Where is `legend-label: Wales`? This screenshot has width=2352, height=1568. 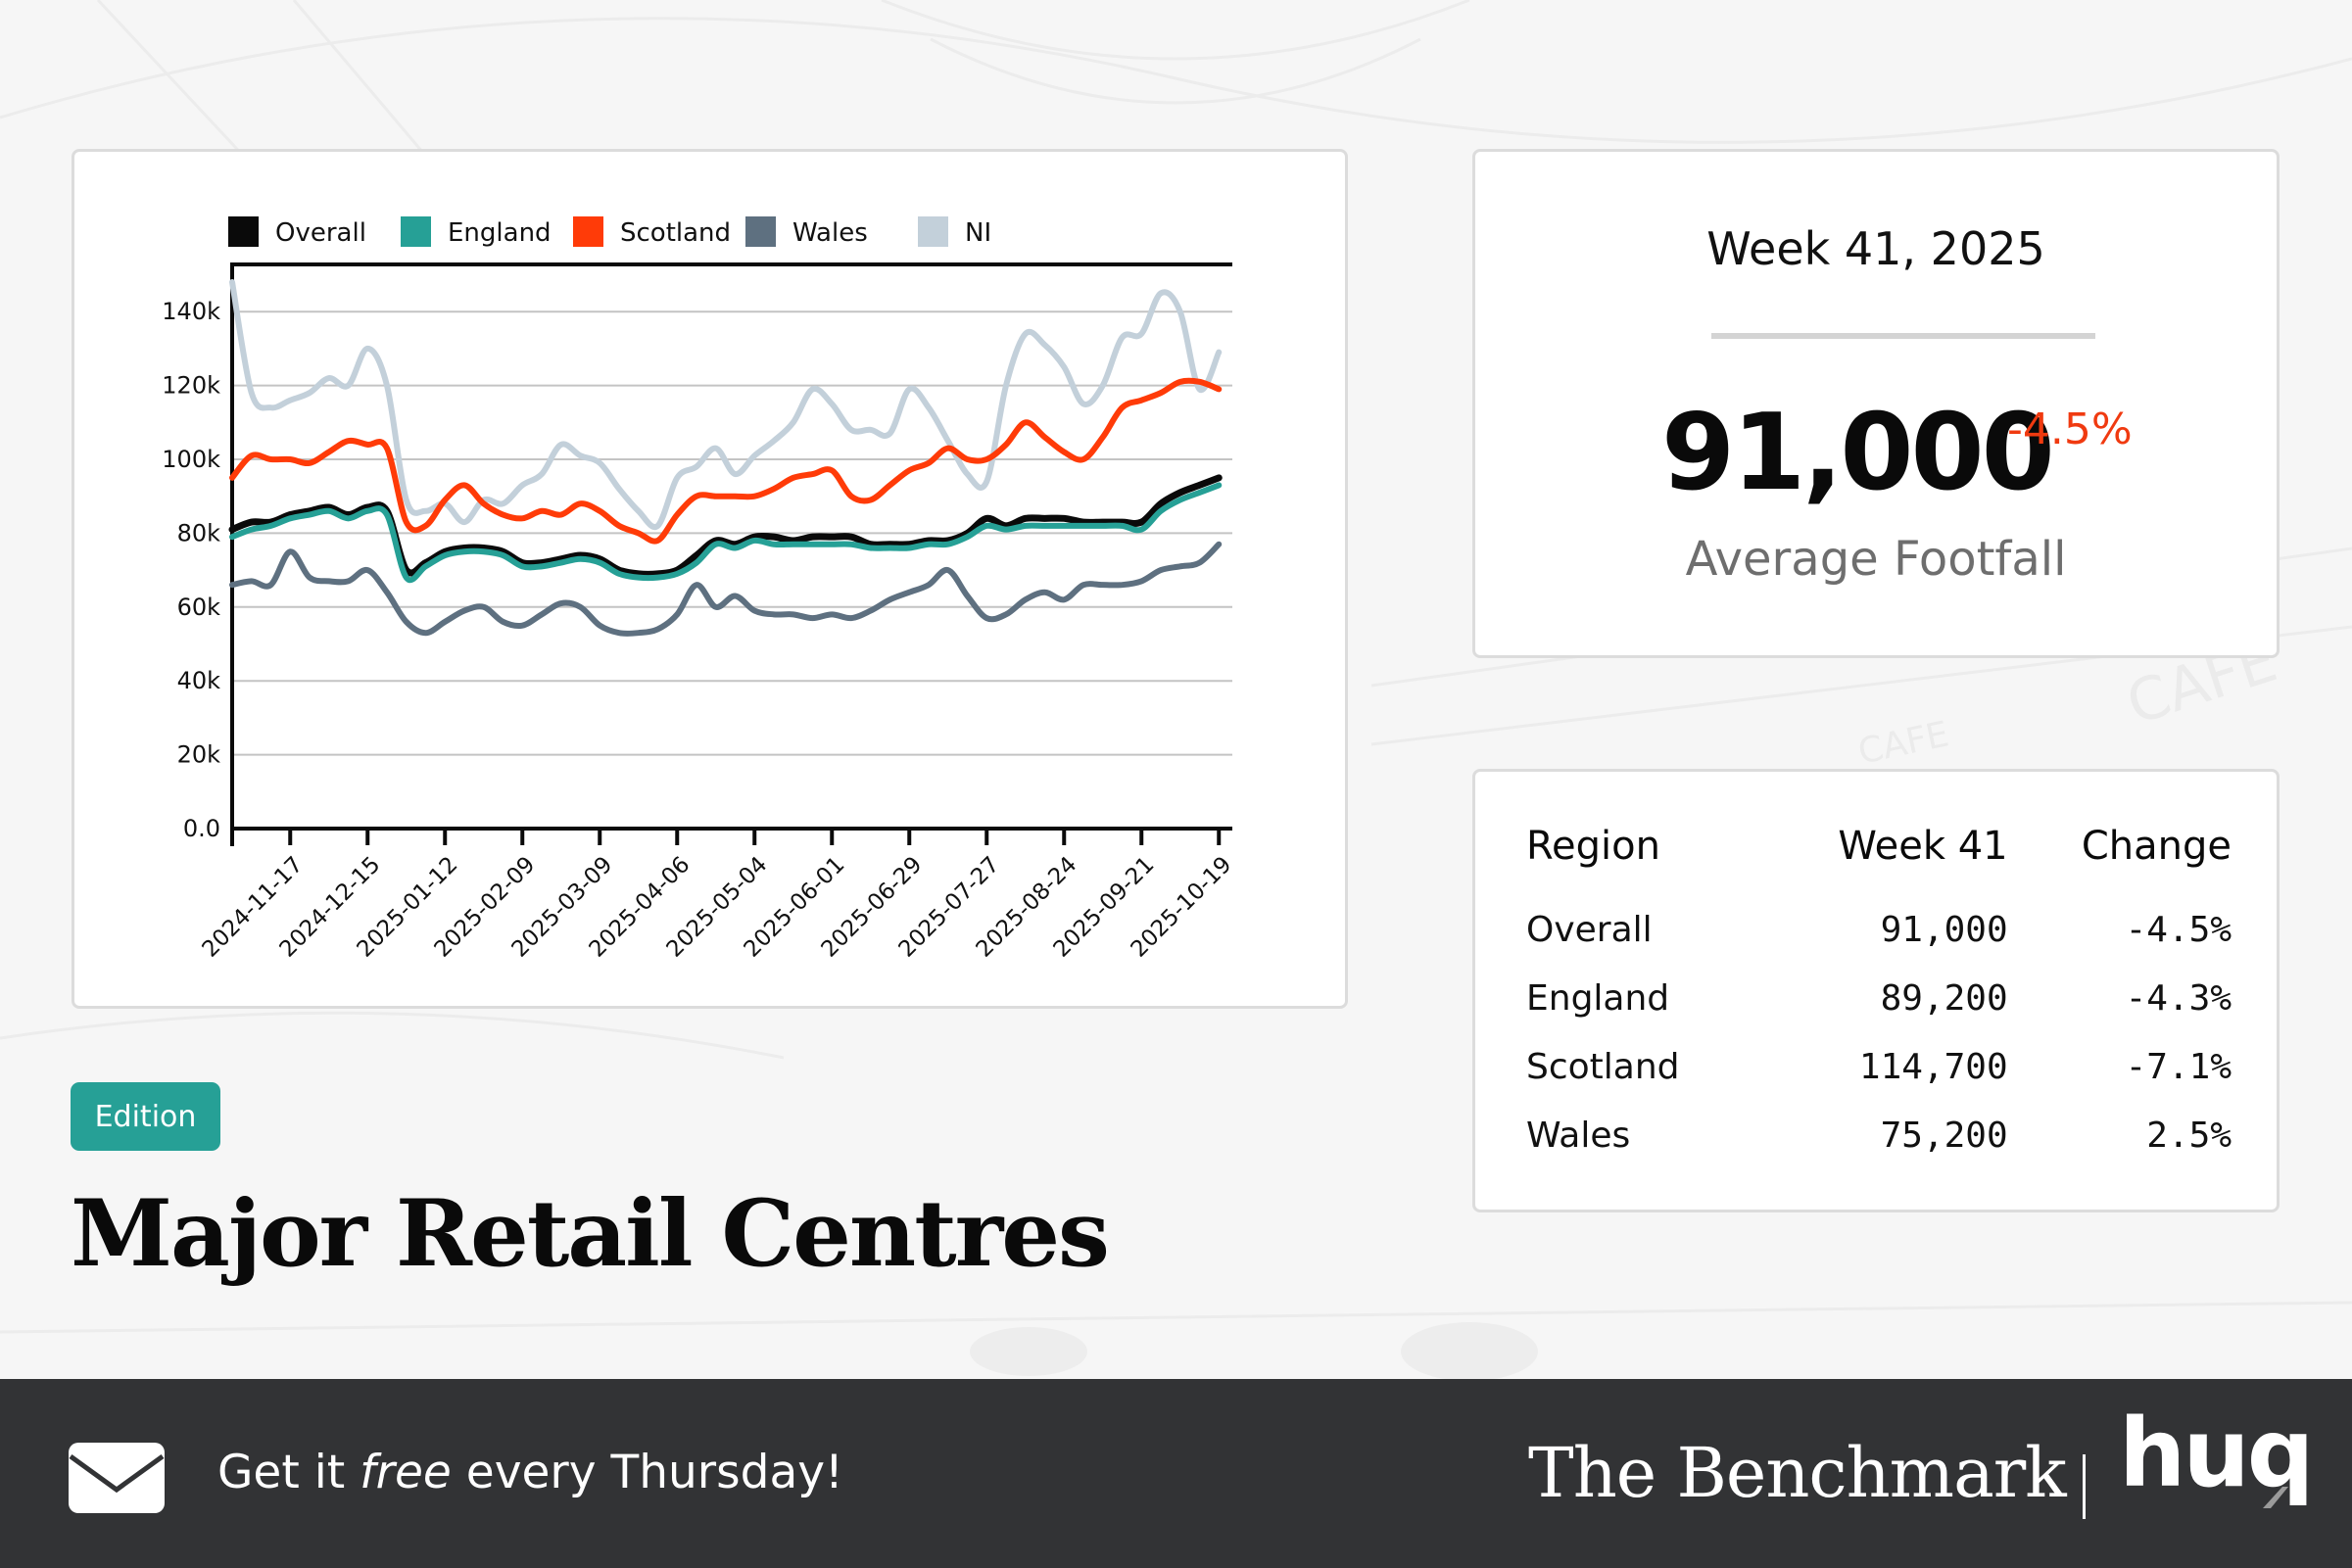
legend-label: Wales is located at coordinates (830, 233).